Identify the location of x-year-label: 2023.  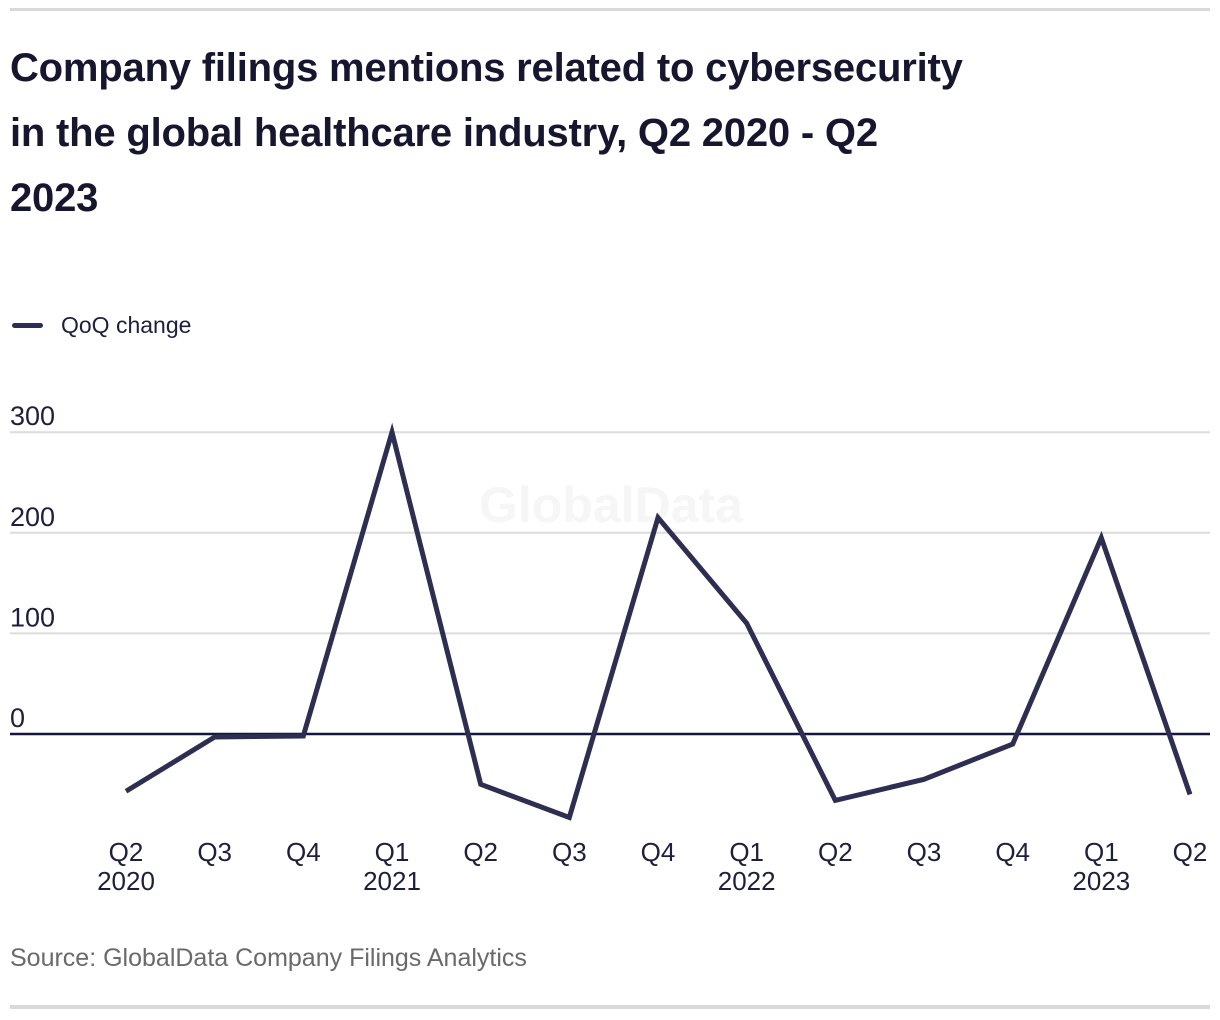
(1101, 881).